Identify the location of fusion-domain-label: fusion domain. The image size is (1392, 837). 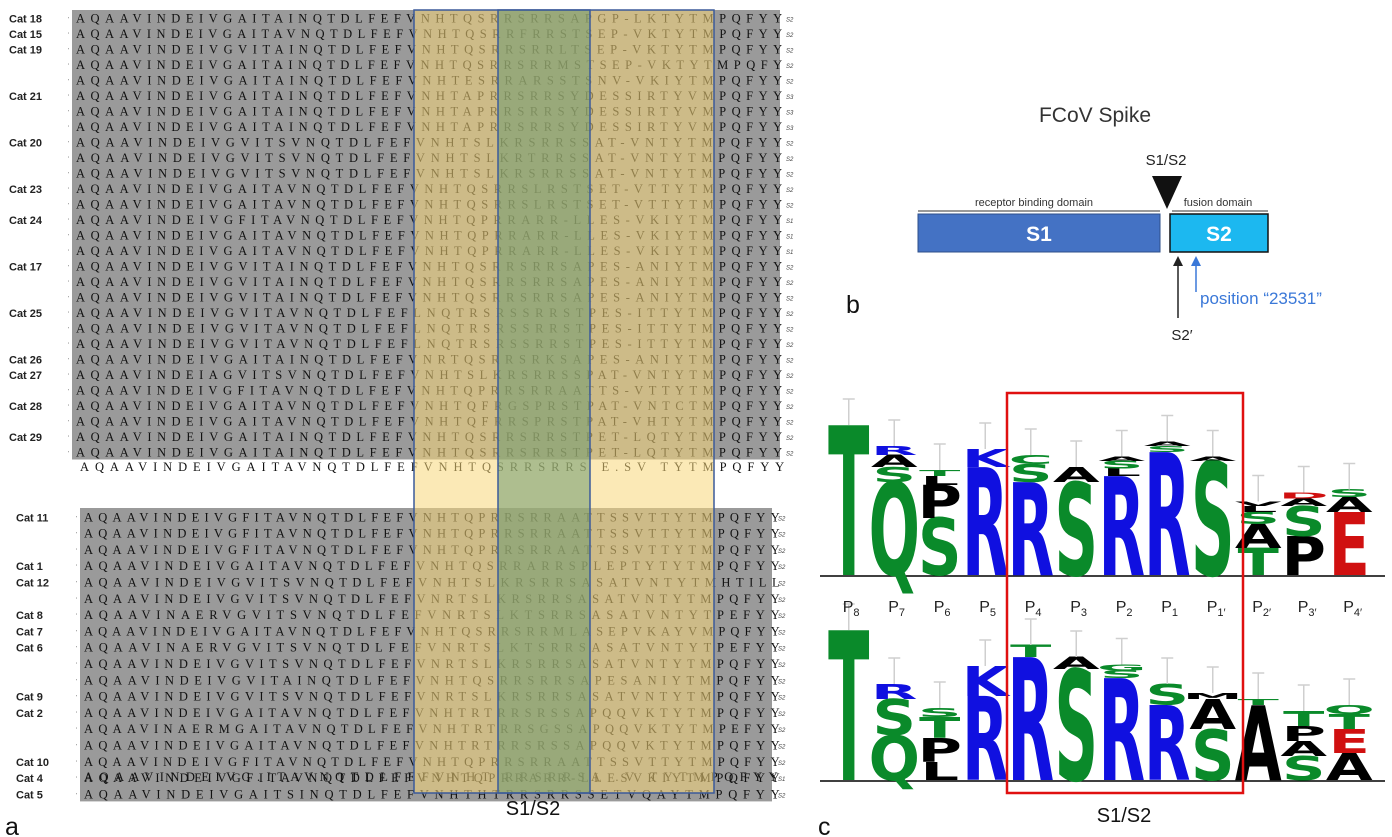
(1218, 203).